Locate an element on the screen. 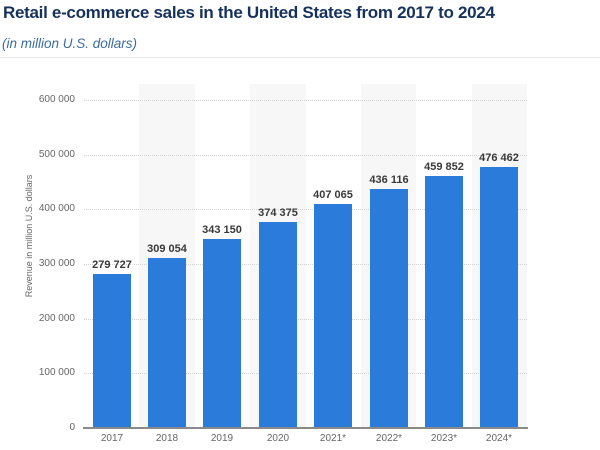  y-tick-label: 200 000 is located at coordinates (56, 318).